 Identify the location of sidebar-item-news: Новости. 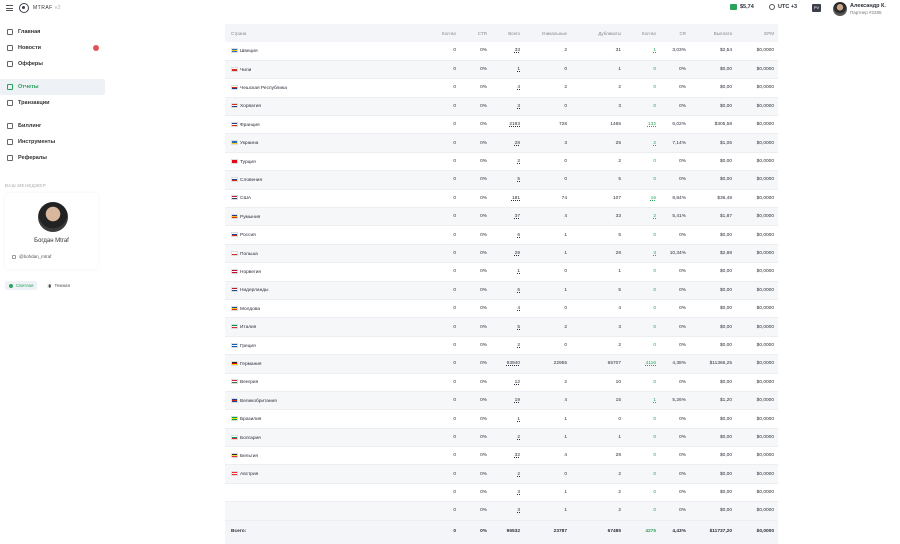
(52, 48).